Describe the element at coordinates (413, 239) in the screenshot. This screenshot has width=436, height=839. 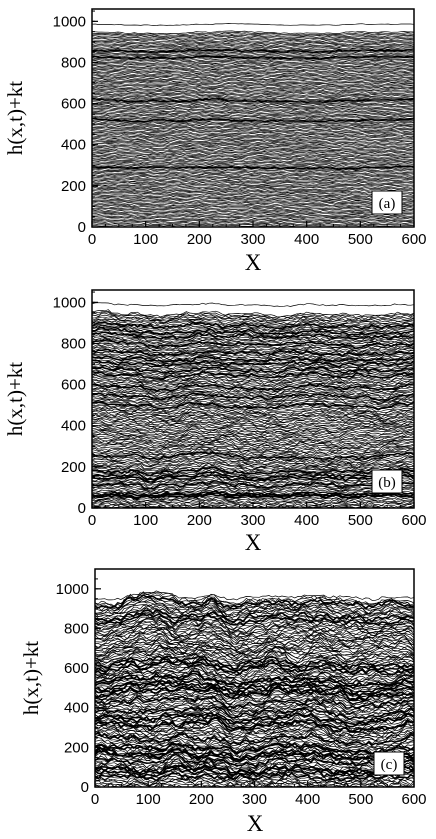
I see `panel-a-xtick-label: 600` at that location.